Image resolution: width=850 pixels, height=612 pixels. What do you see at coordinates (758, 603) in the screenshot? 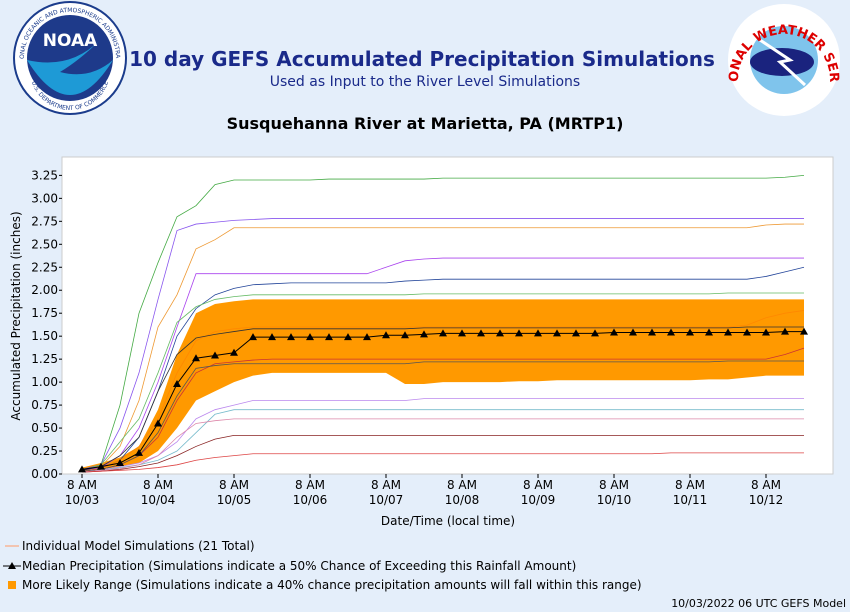
I see `footer: 10/03/2022 06 UTC GEFS Model` at bounding box center [758, 603].